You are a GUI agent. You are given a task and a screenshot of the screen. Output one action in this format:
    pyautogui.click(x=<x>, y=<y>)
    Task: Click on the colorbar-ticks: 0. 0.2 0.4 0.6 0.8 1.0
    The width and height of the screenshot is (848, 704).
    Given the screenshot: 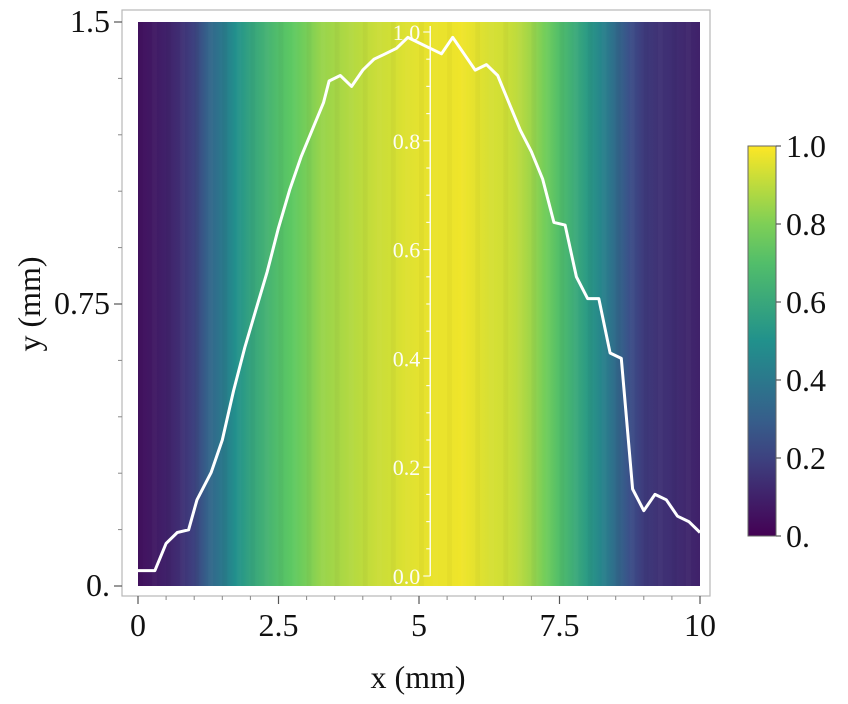 What is the action you would take?
    pyautogui.click(x=801, y=341)
    